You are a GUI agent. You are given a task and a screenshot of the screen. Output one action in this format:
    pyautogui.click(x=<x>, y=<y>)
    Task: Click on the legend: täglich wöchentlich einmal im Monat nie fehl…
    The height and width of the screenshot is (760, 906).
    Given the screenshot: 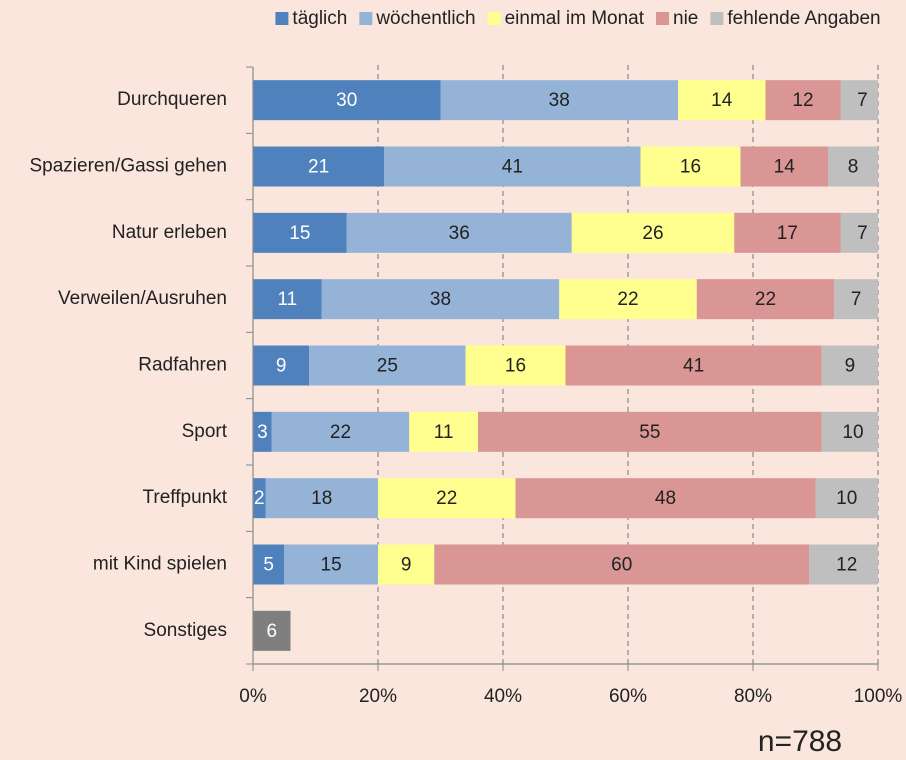 What is the action you would take?
    pyautogui.click(x=578, y=18)
    